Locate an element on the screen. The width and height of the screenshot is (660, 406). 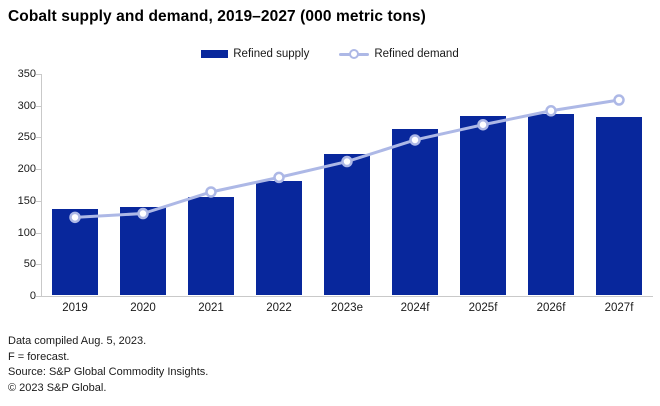
supply-bar-2023e is located at coordinates (347, 224).